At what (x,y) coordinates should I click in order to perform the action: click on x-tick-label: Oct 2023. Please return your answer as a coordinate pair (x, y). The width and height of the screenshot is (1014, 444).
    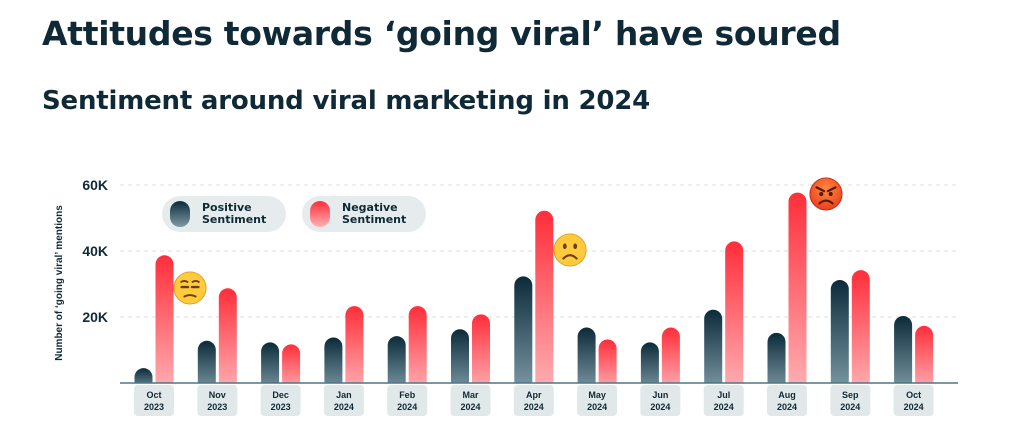
    Looking at the image, I should click on (154, 400).